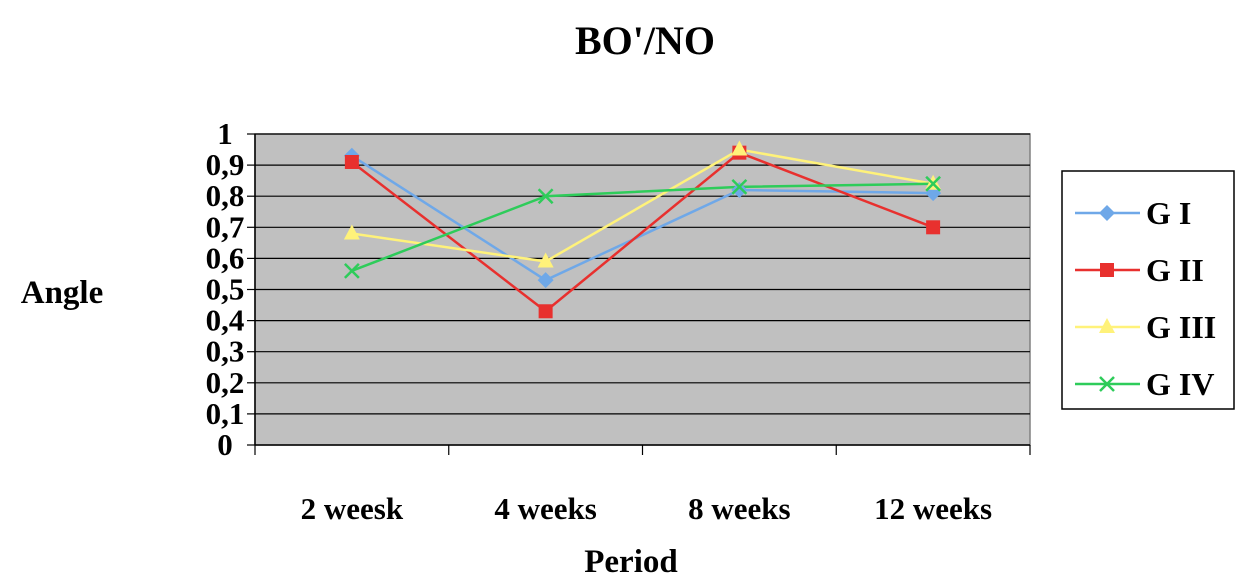  I want to click on series-markers, so click(642, 229).